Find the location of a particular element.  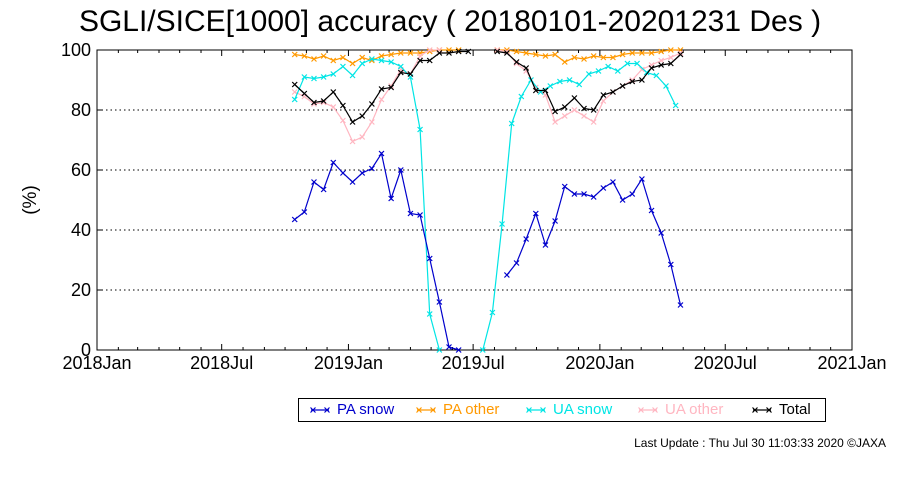

legend-swatch is located at coordinates (536, 410).